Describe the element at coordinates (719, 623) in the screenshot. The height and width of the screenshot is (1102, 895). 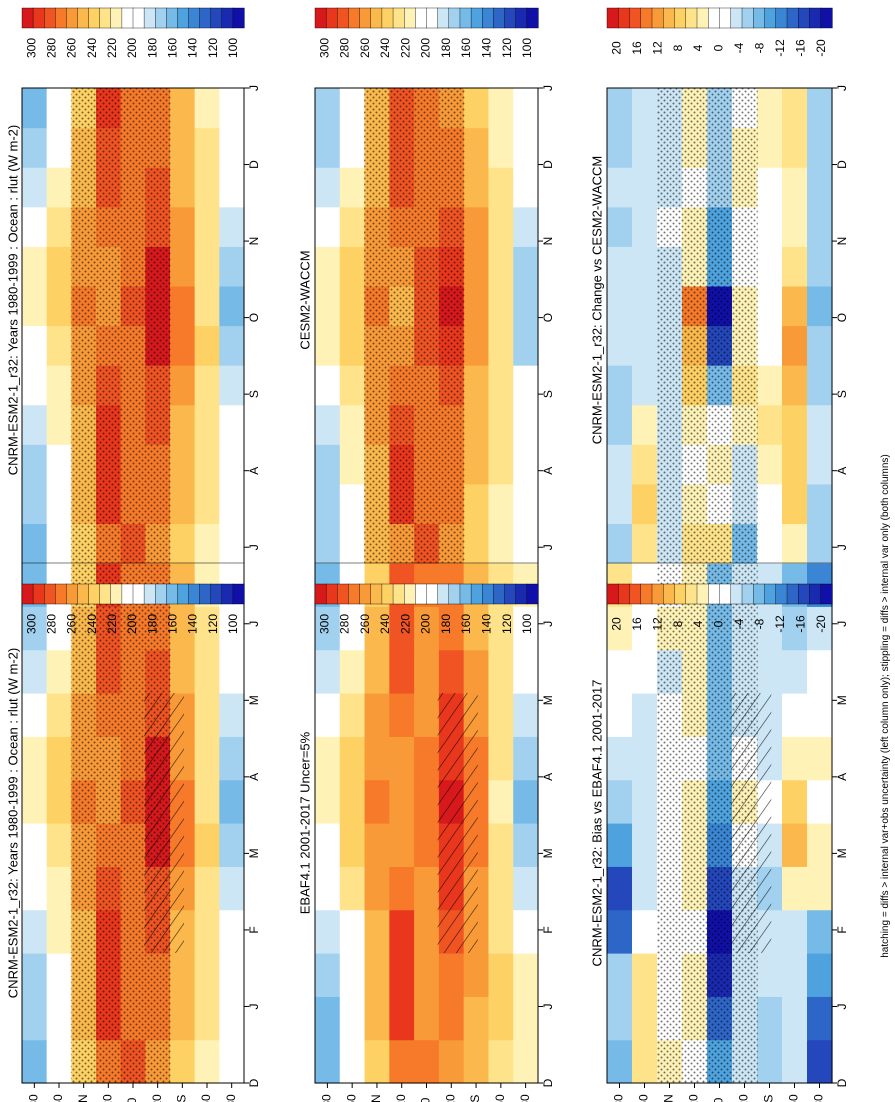
I see `colorbar-label: 0` at that location.